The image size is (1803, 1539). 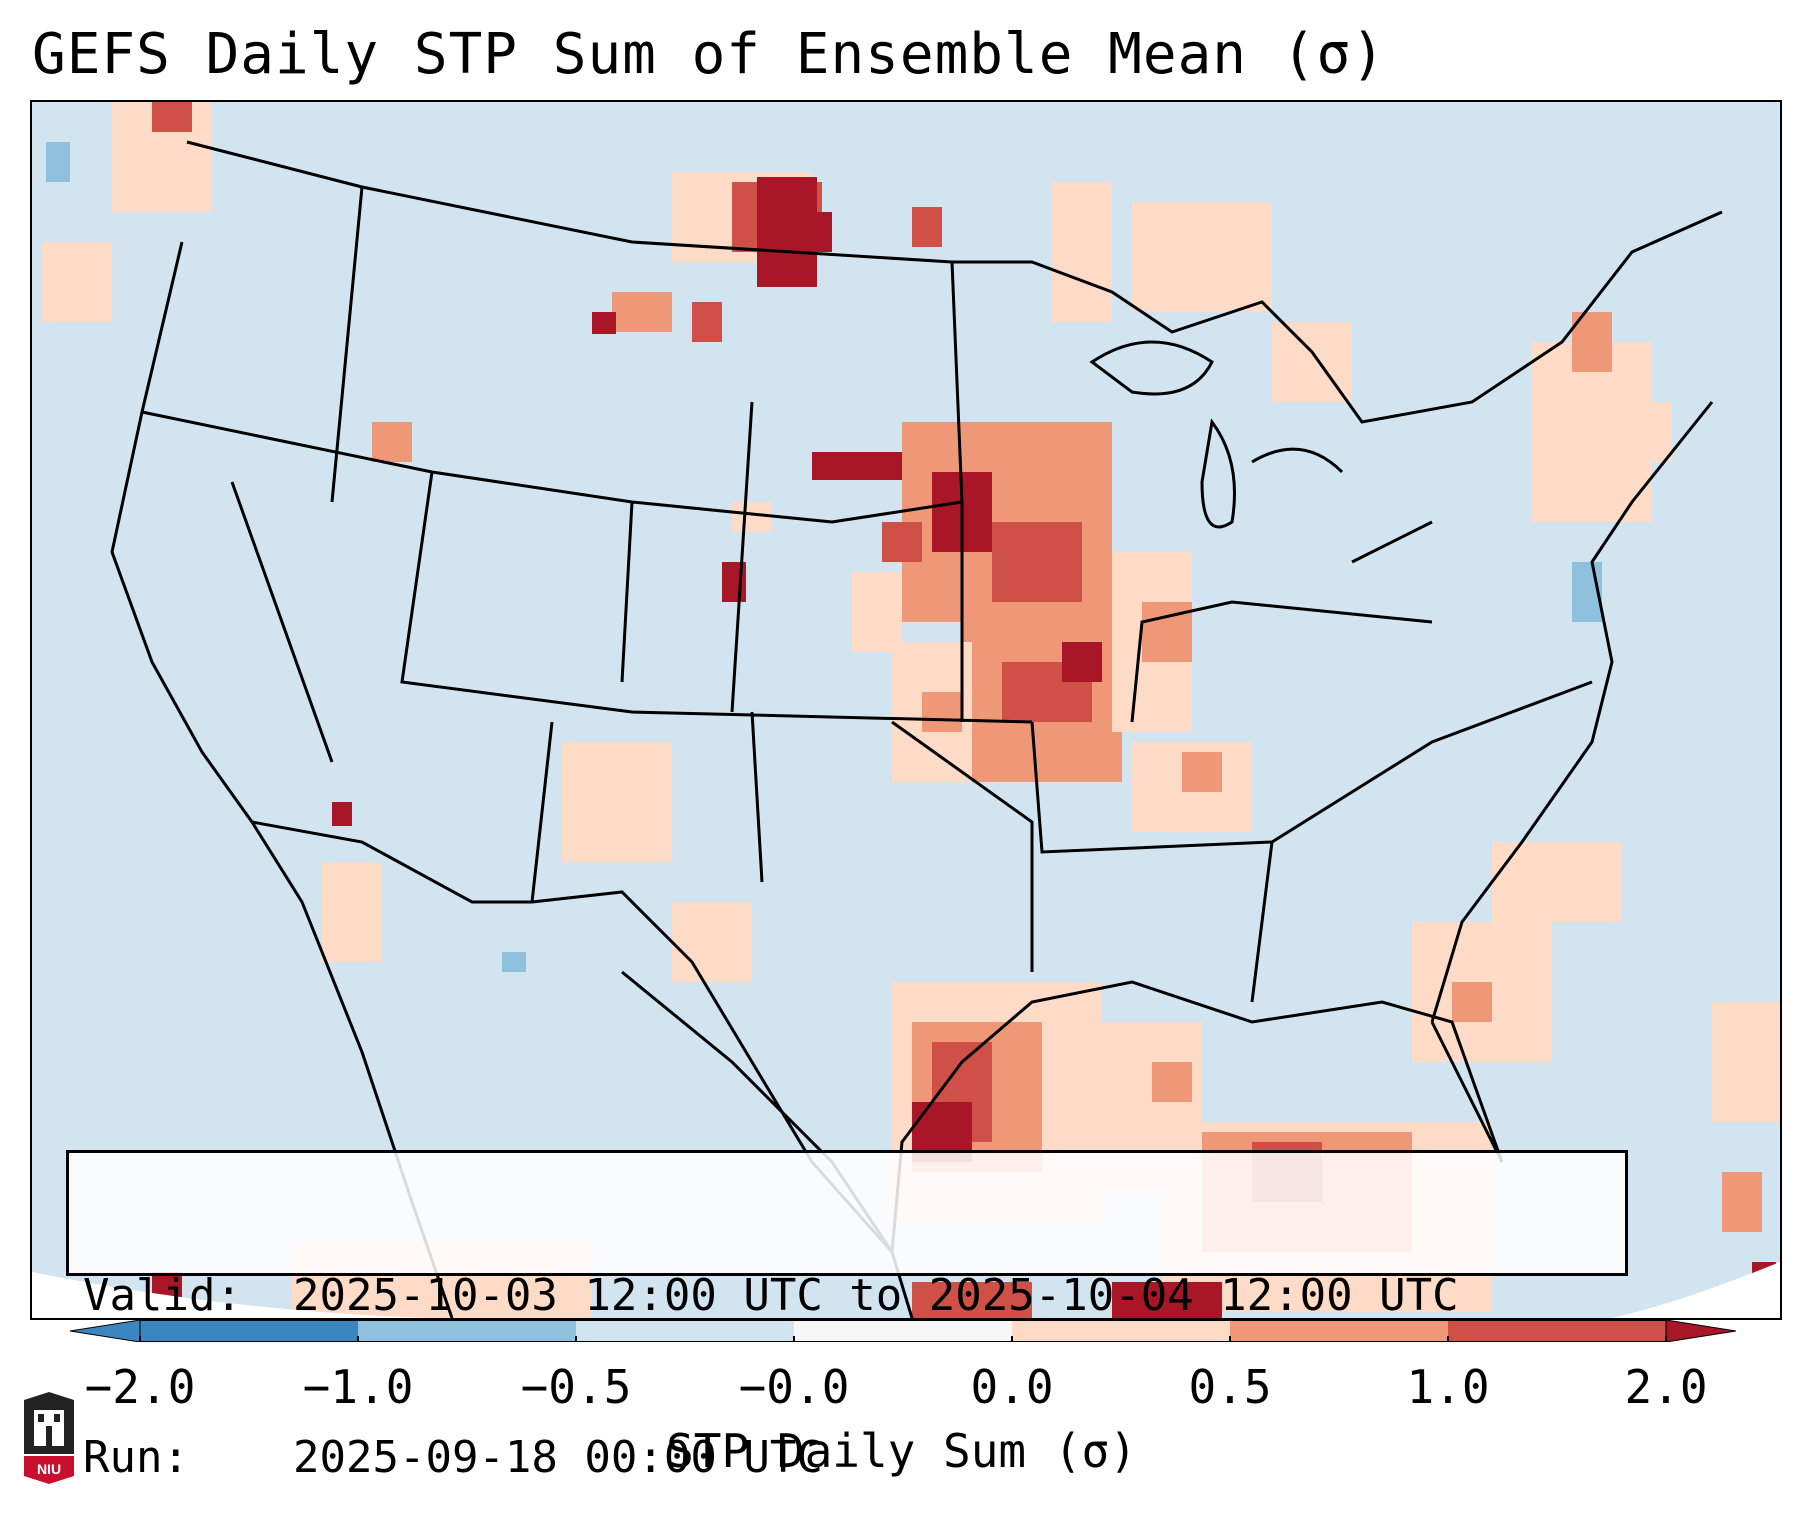 What do you see at coordinates (49, 1438) in the screenshot?
I see `niu-logo-icon: NIU` at bounding box center [49, 1438].